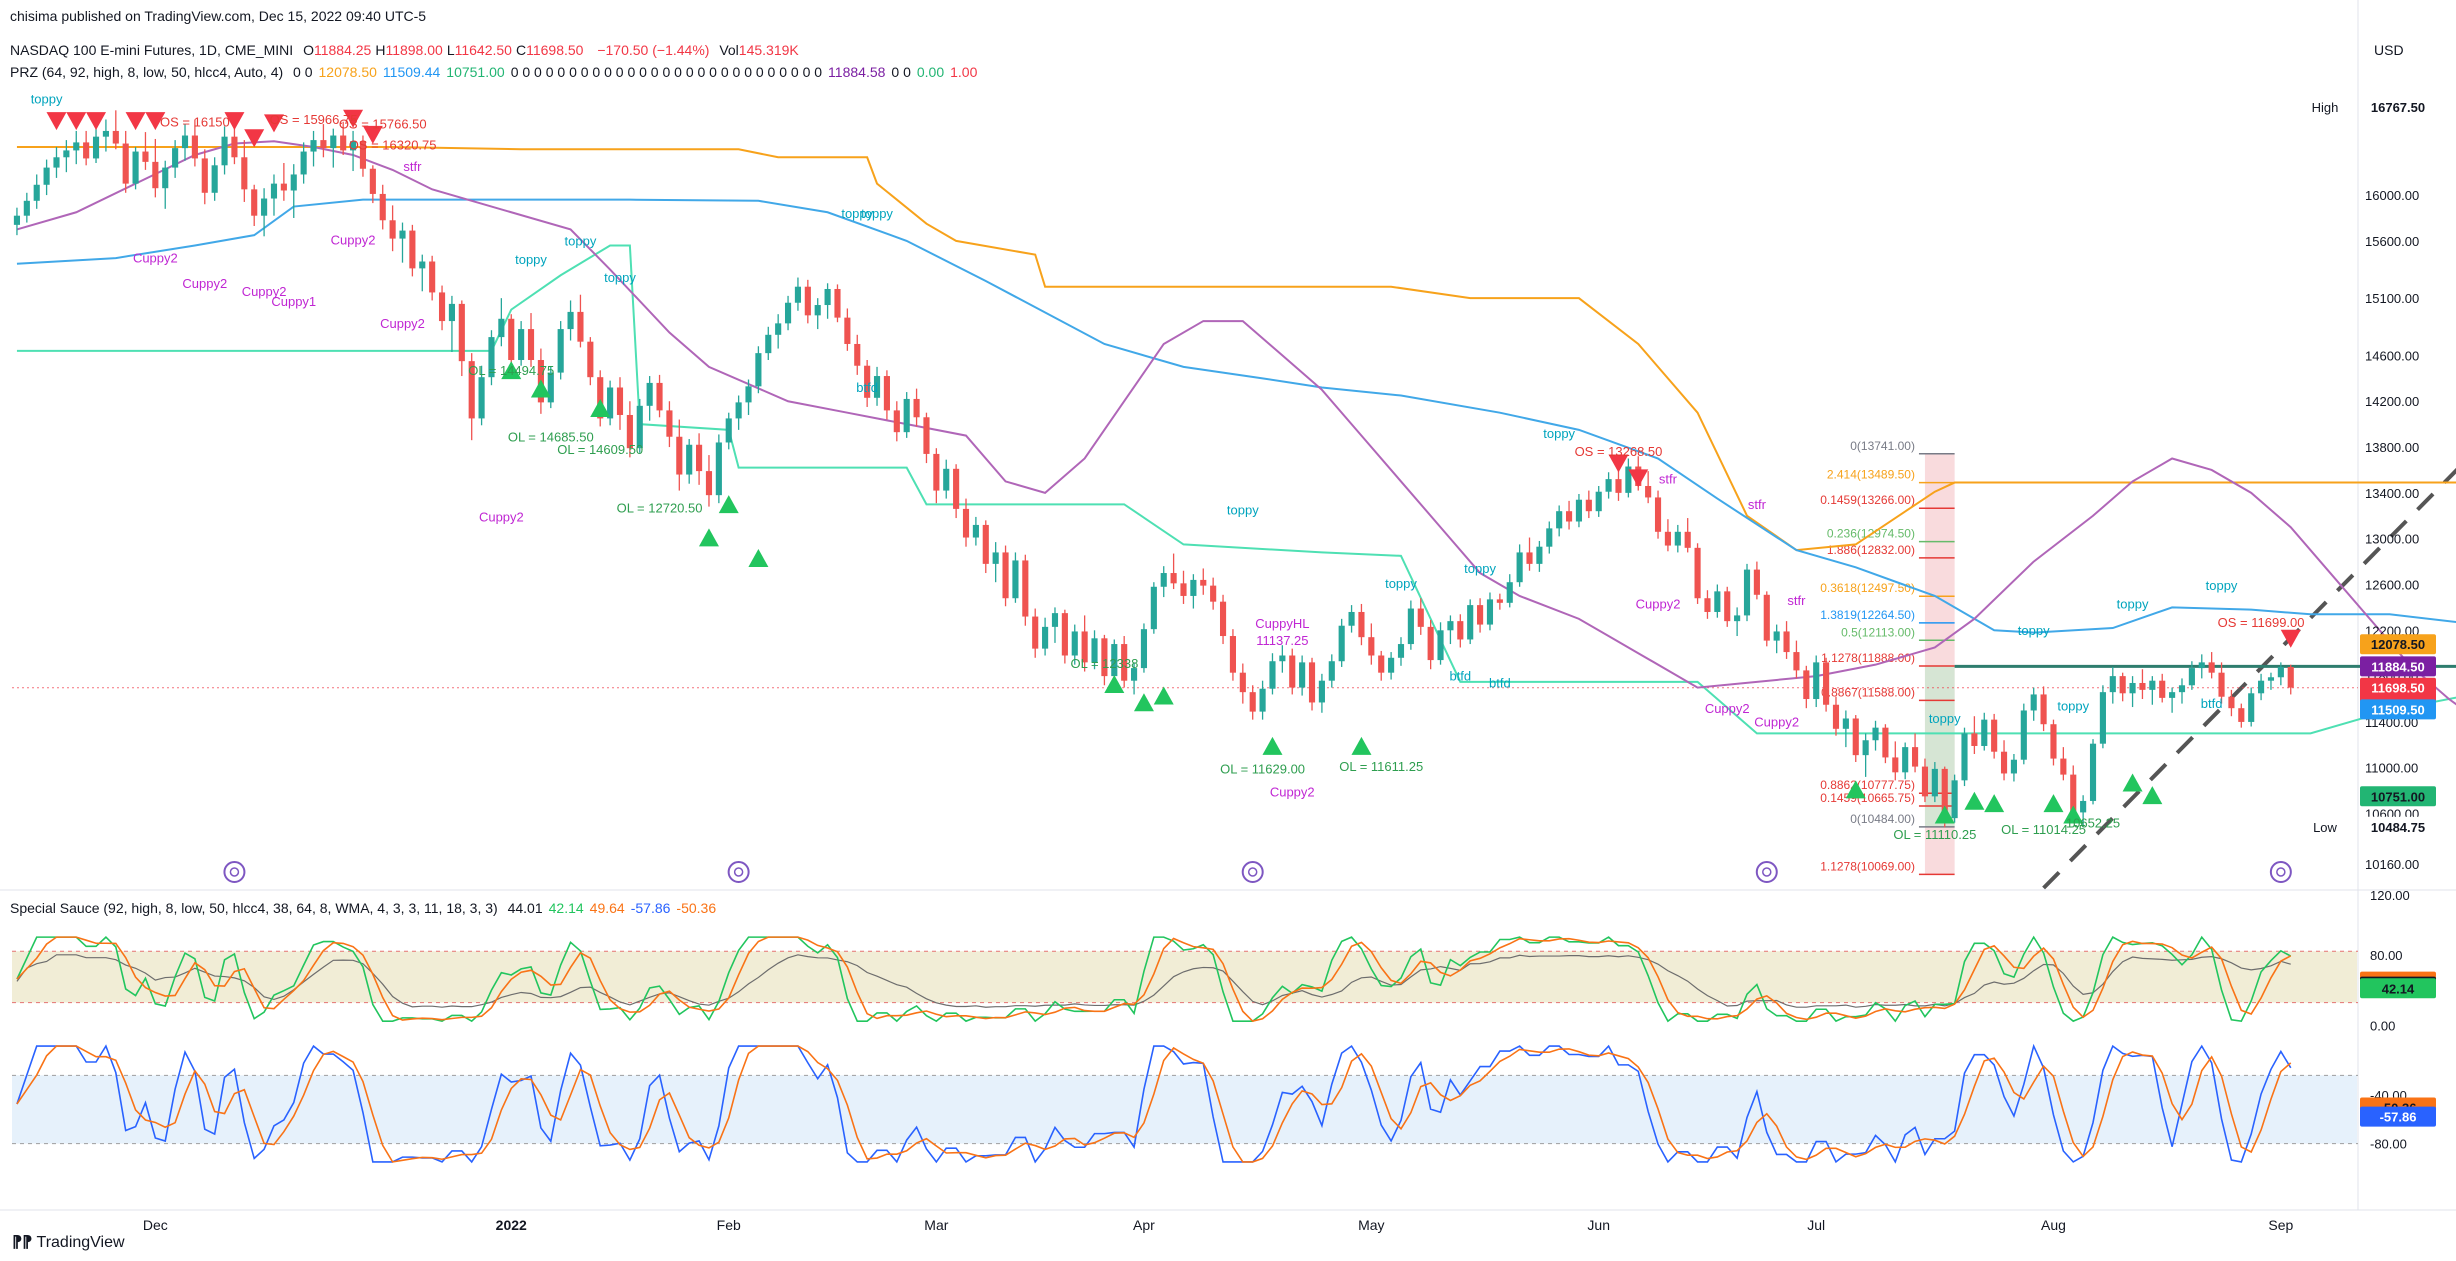 Image resolution: width=2456 pixels, height=1261 pixels. What do you see at coordinates (738, 872) in the screenshot?
I see `cycle-icon` at bounding box center [738, 872].